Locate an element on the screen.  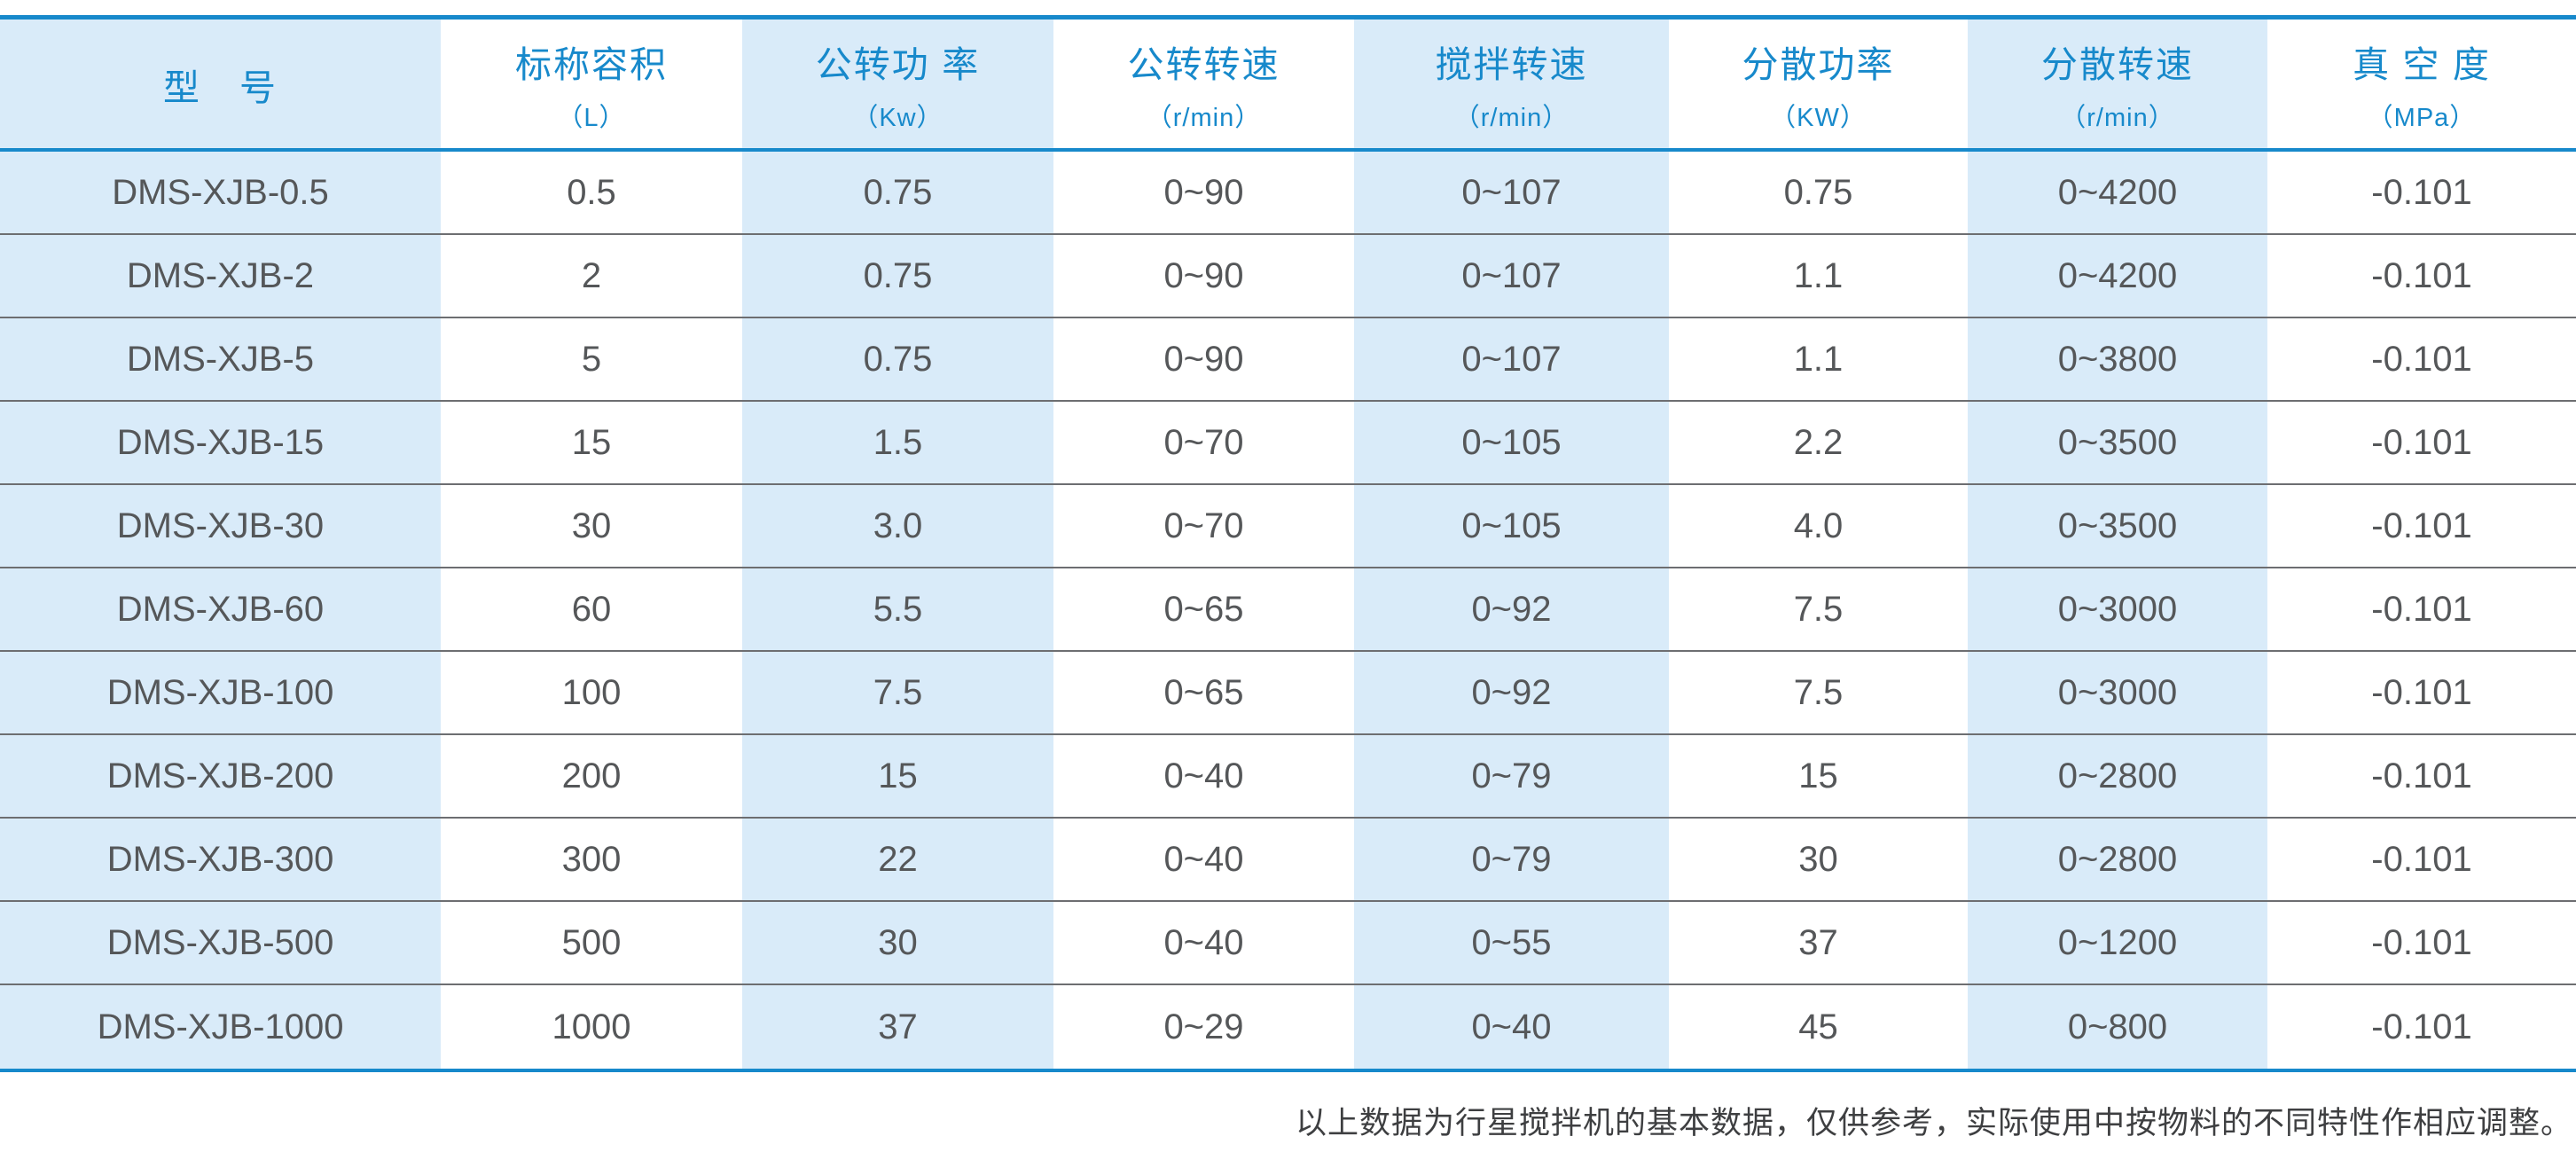
value-cell: 0~29 is located at coordinates (1203, 1027).